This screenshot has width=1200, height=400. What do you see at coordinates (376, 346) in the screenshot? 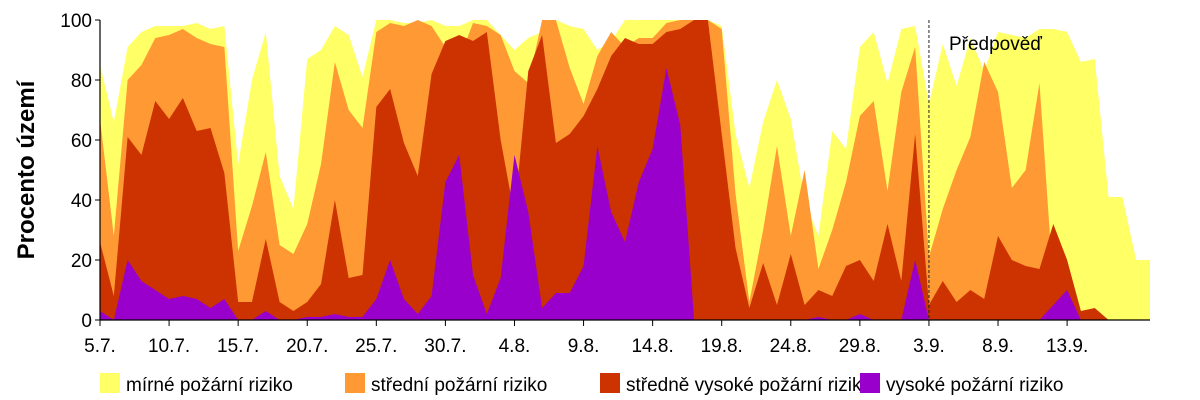
I see `x-tick-label: 25.7.` at bounding box center [376, 346].